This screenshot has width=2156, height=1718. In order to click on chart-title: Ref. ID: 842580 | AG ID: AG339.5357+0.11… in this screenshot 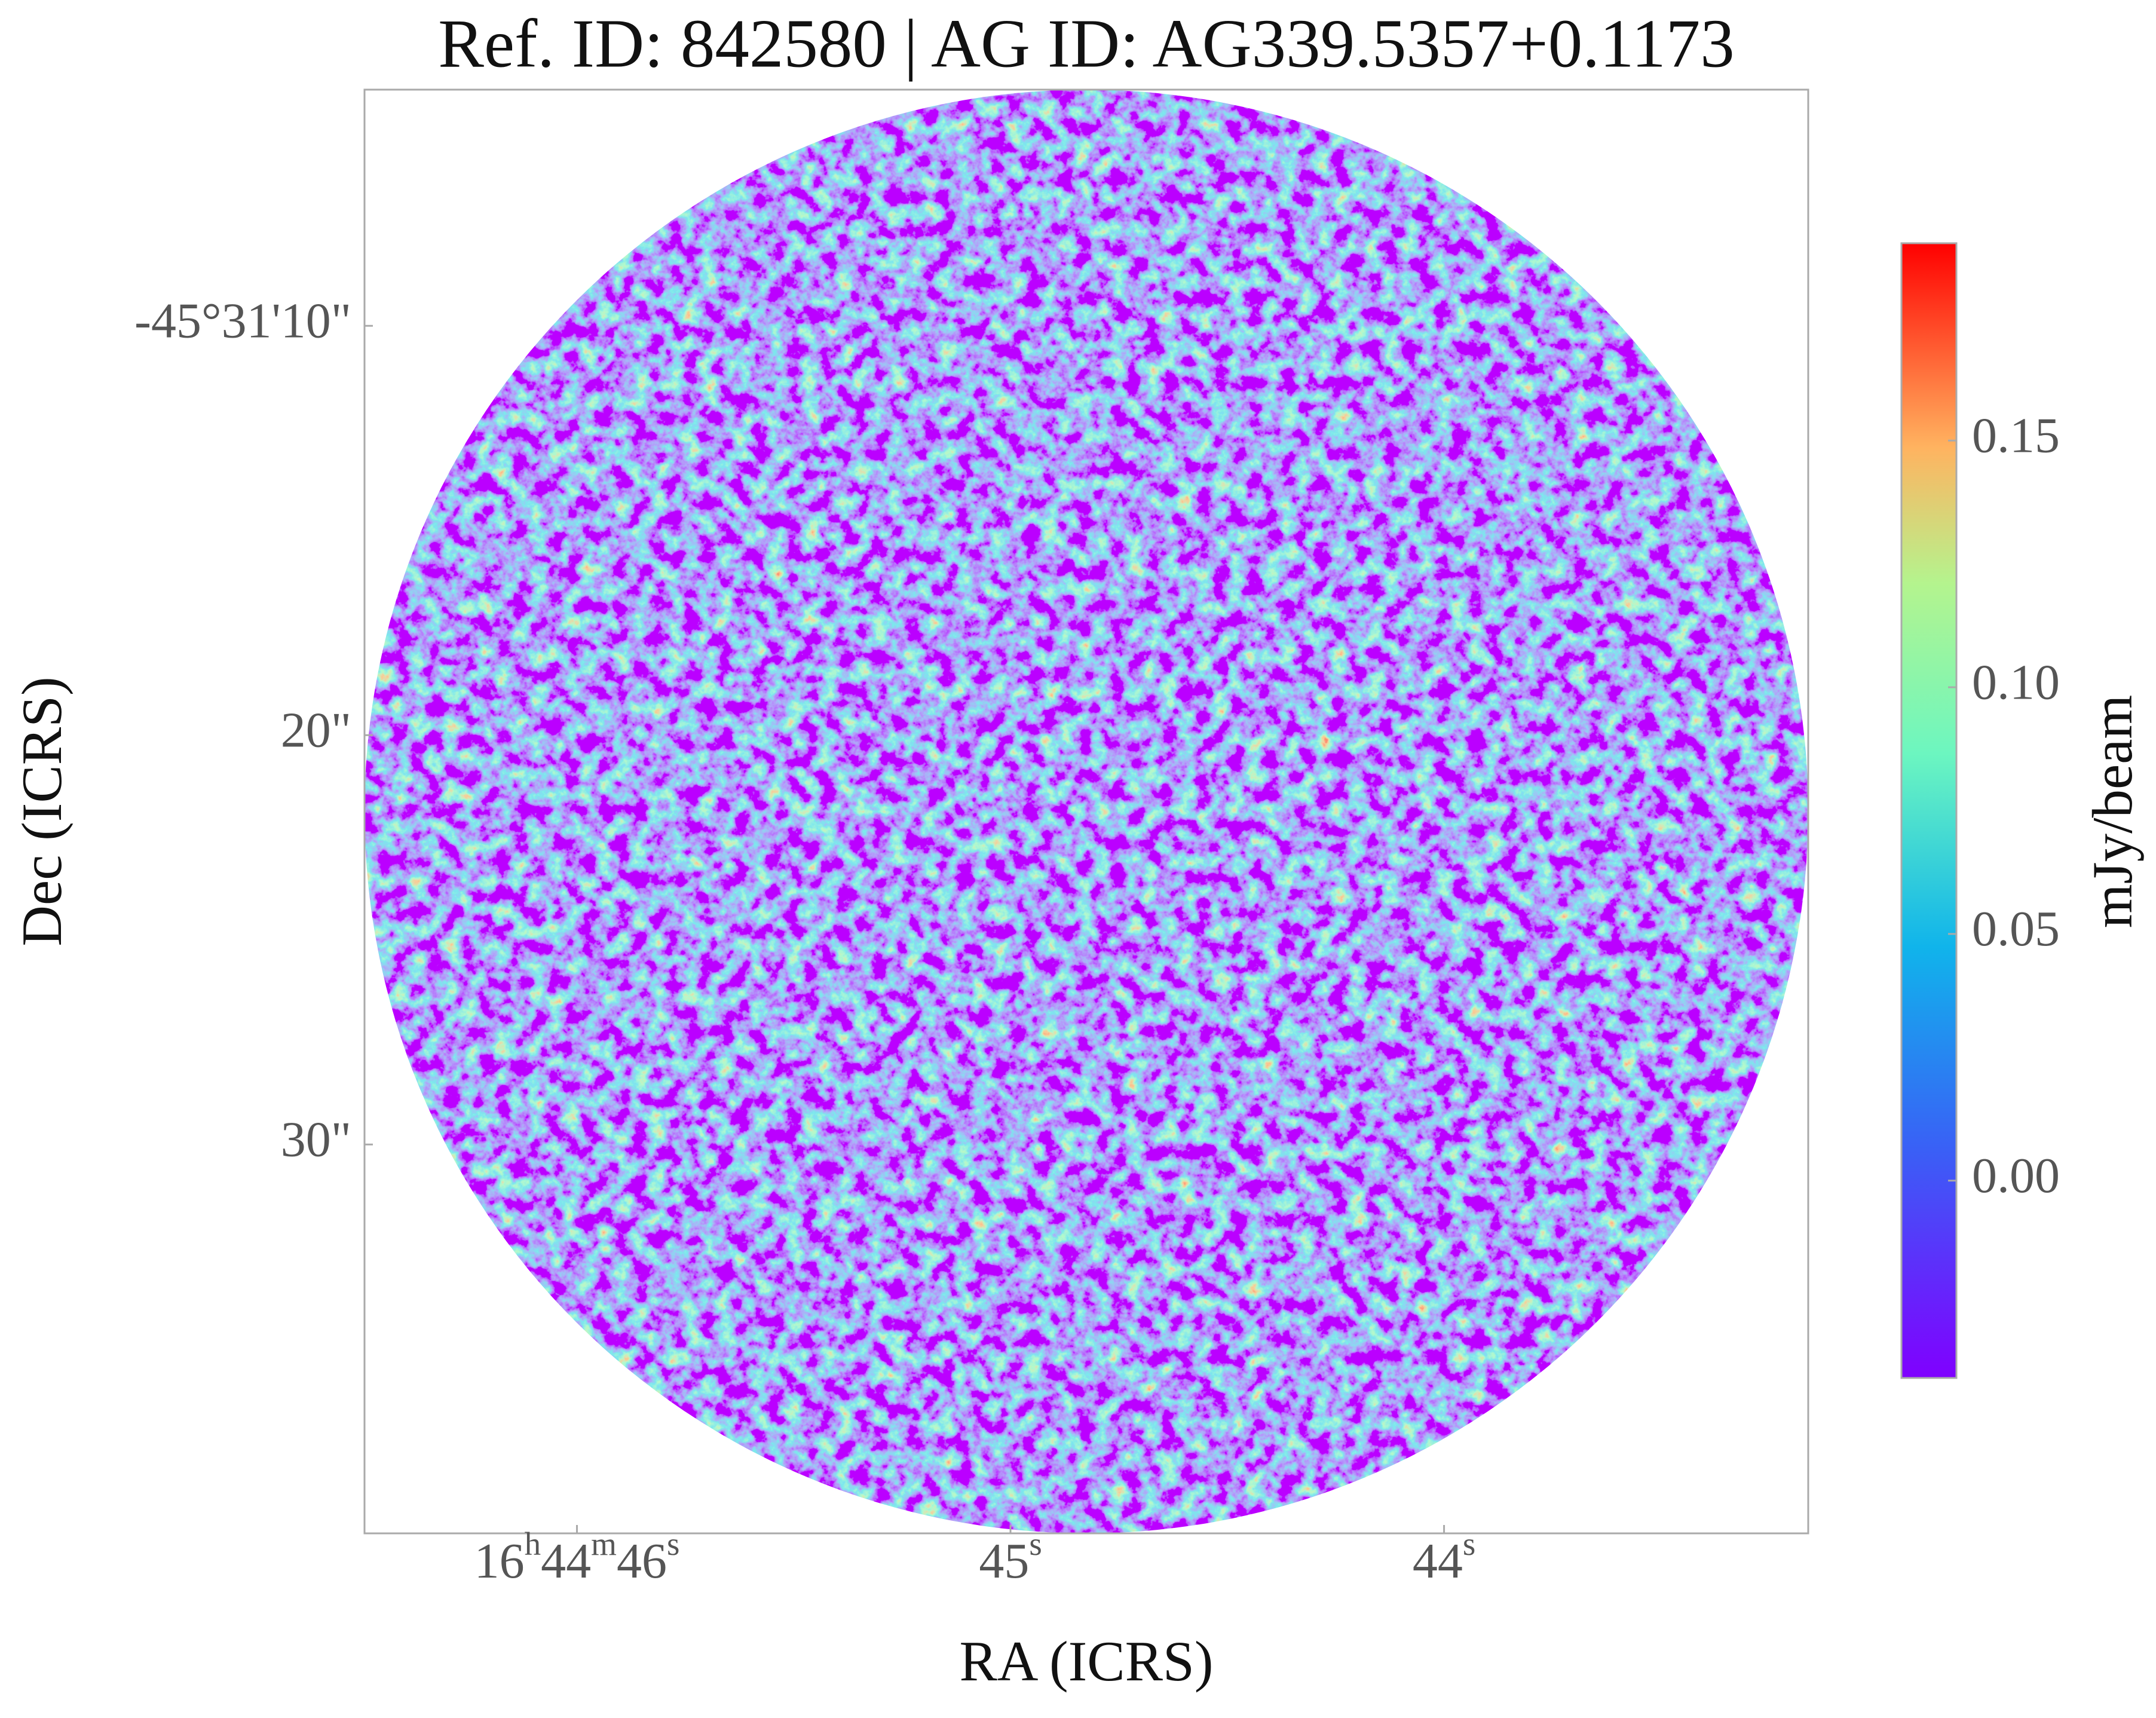, I will do `click(1086, 43)`.